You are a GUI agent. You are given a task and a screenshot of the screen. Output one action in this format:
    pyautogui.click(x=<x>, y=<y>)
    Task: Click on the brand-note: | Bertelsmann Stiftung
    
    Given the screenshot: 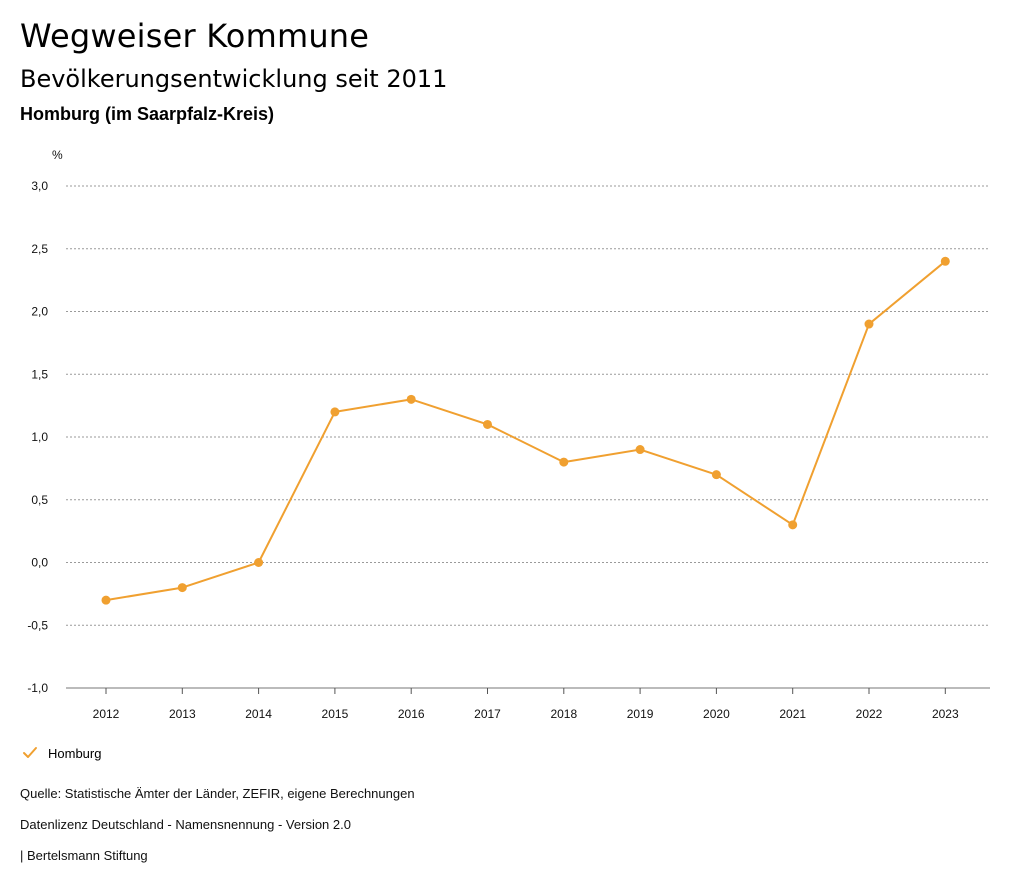 What is the action you would take?
    pyautogui.click(x=84, y=855)
    